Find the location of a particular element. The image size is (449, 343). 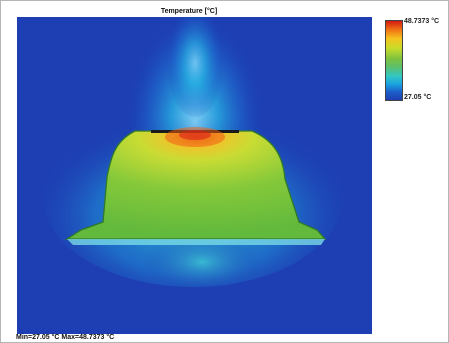

bottom-glow is located at coordinates (202, 262).